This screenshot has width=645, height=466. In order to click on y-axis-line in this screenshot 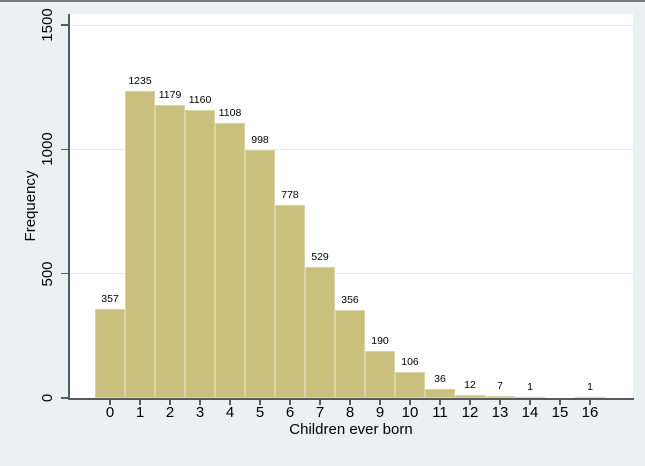, I will do `click(69, 207)`.